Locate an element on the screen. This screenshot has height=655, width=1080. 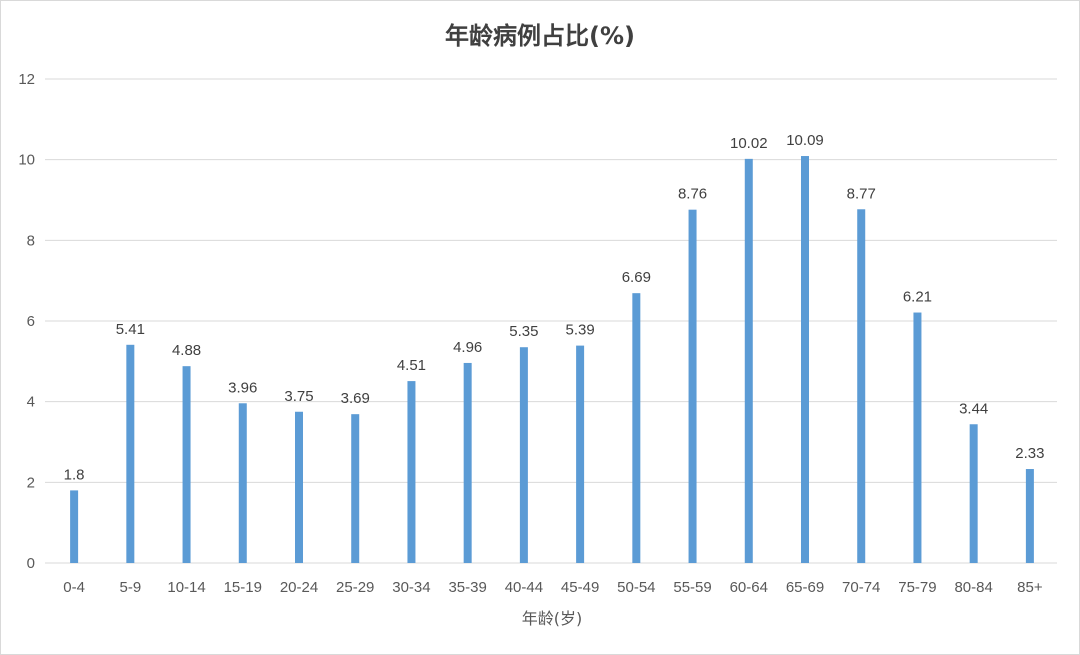
x-tick-label: 40-44 is located at coordinates (524, 587).